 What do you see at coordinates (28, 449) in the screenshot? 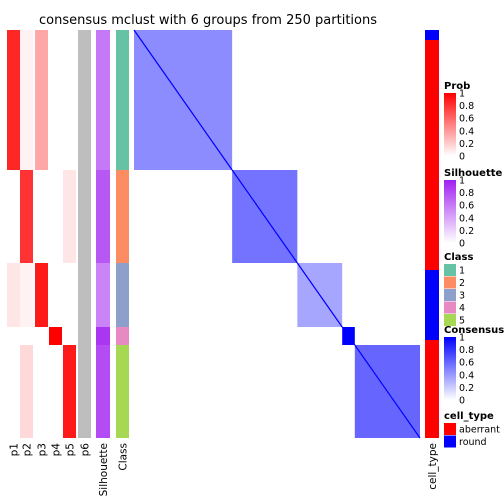
I see `column-label-p2: p2` at bounding box center [28, 449].